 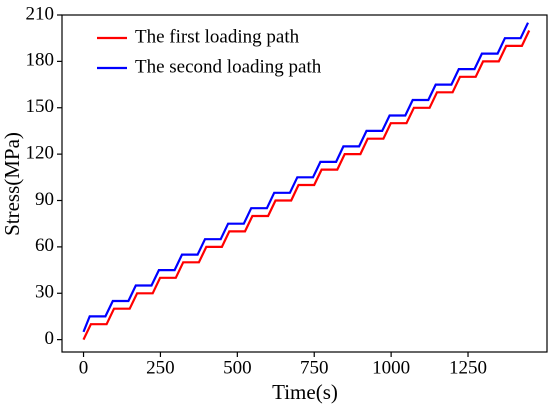 What do you see at coordinates (237, 367) in the screenshot?
I see `x-tick-label: 500` at bounding box center [237, 367].